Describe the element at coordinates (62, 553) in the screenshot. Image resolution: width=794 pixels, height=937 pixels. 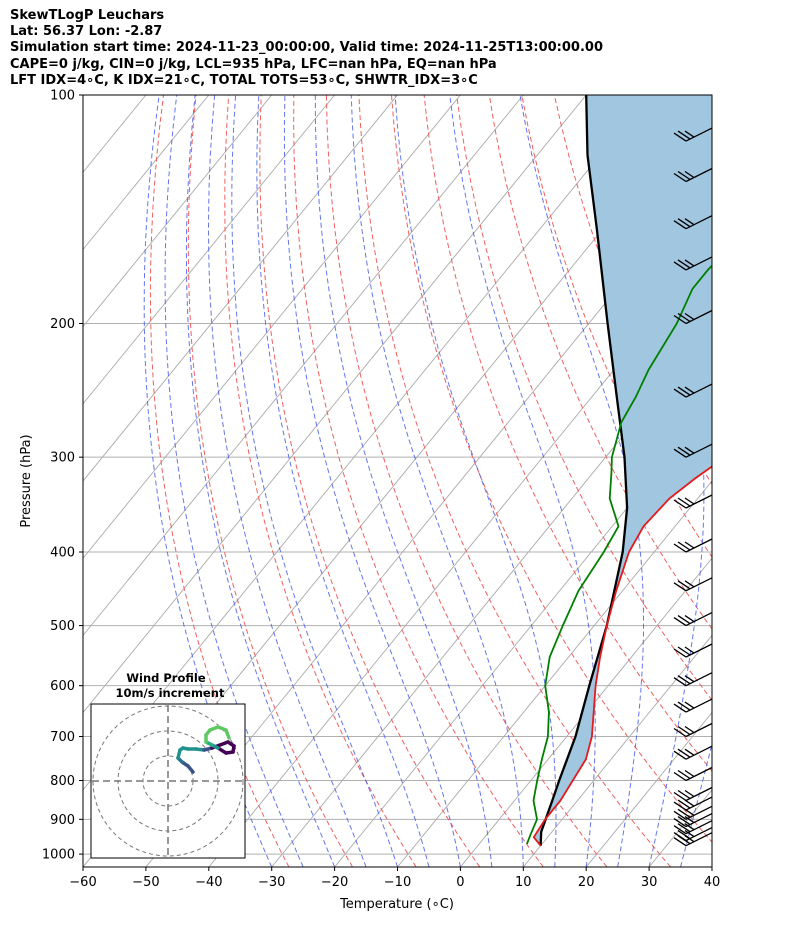
I see `y-tick-label: 400` at that location.